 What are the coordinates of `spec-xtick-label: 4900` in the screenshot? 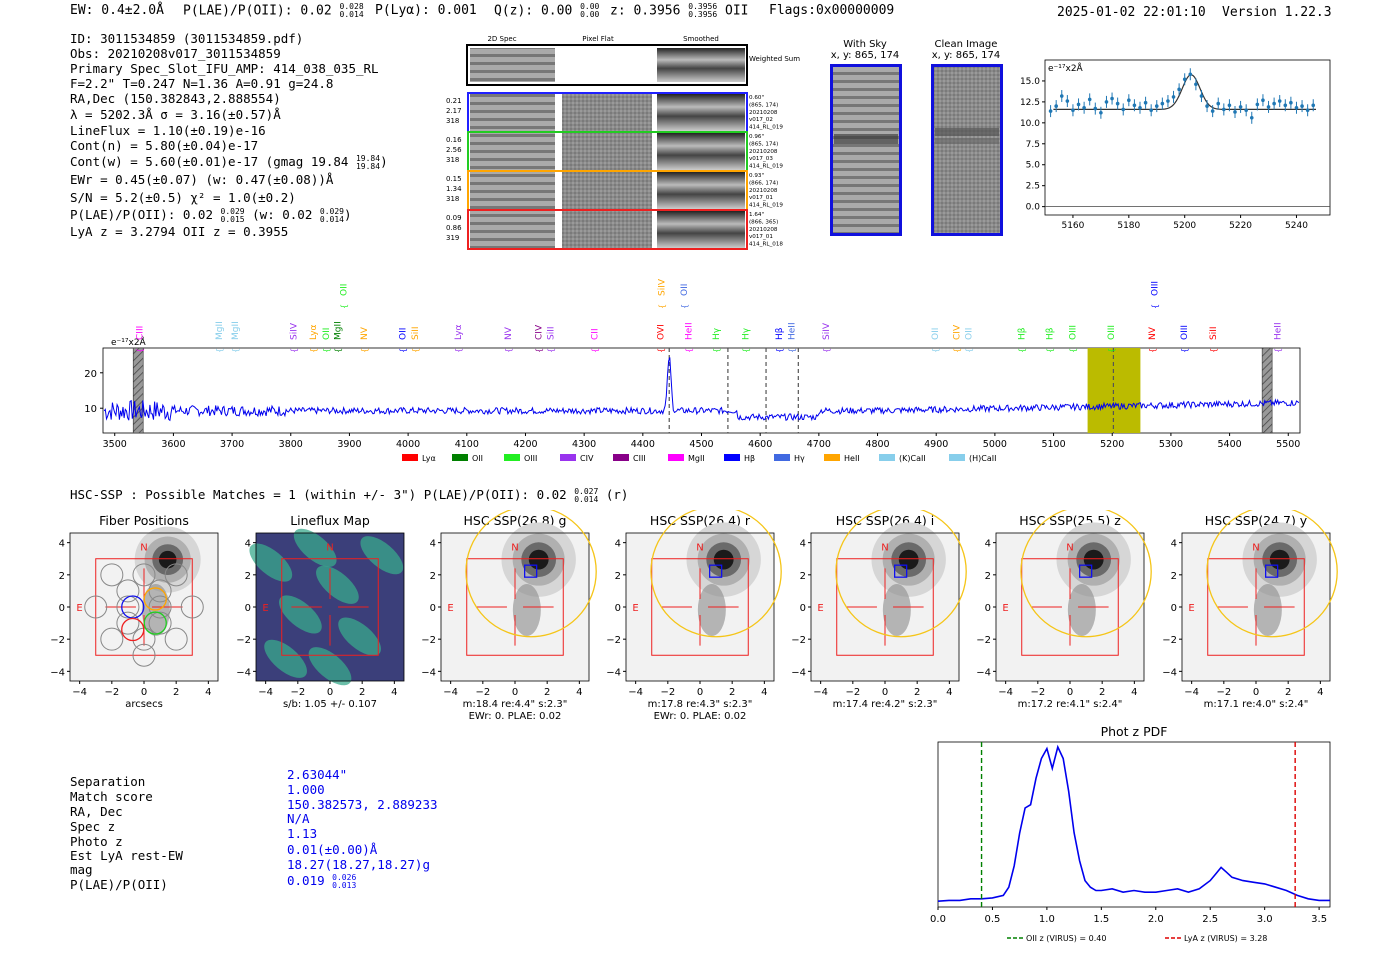 It's located at (936, 444).